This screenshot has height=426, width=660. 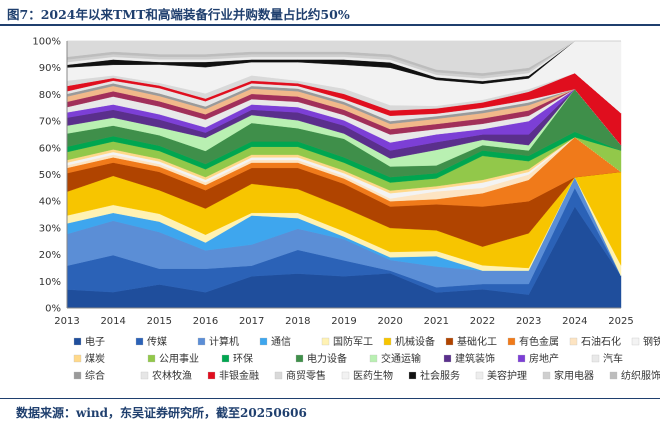 What do you see at coordinates (95, 375) in the screenshot?
I see `legend-label: 综合` at bounding box center [95, 375].